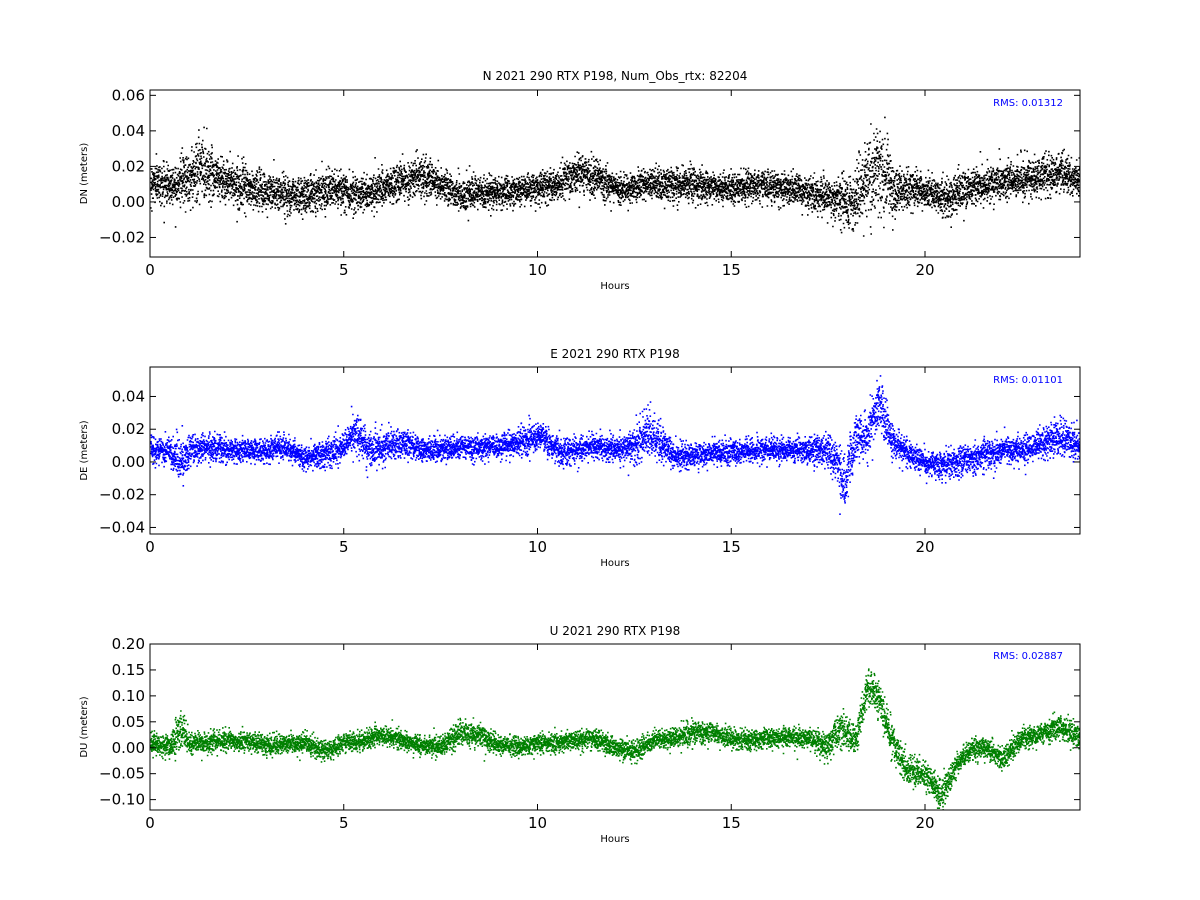 This screenshot has height=900, width=1200. I want to click on up-xtick-label: 15, so click(731, 823).